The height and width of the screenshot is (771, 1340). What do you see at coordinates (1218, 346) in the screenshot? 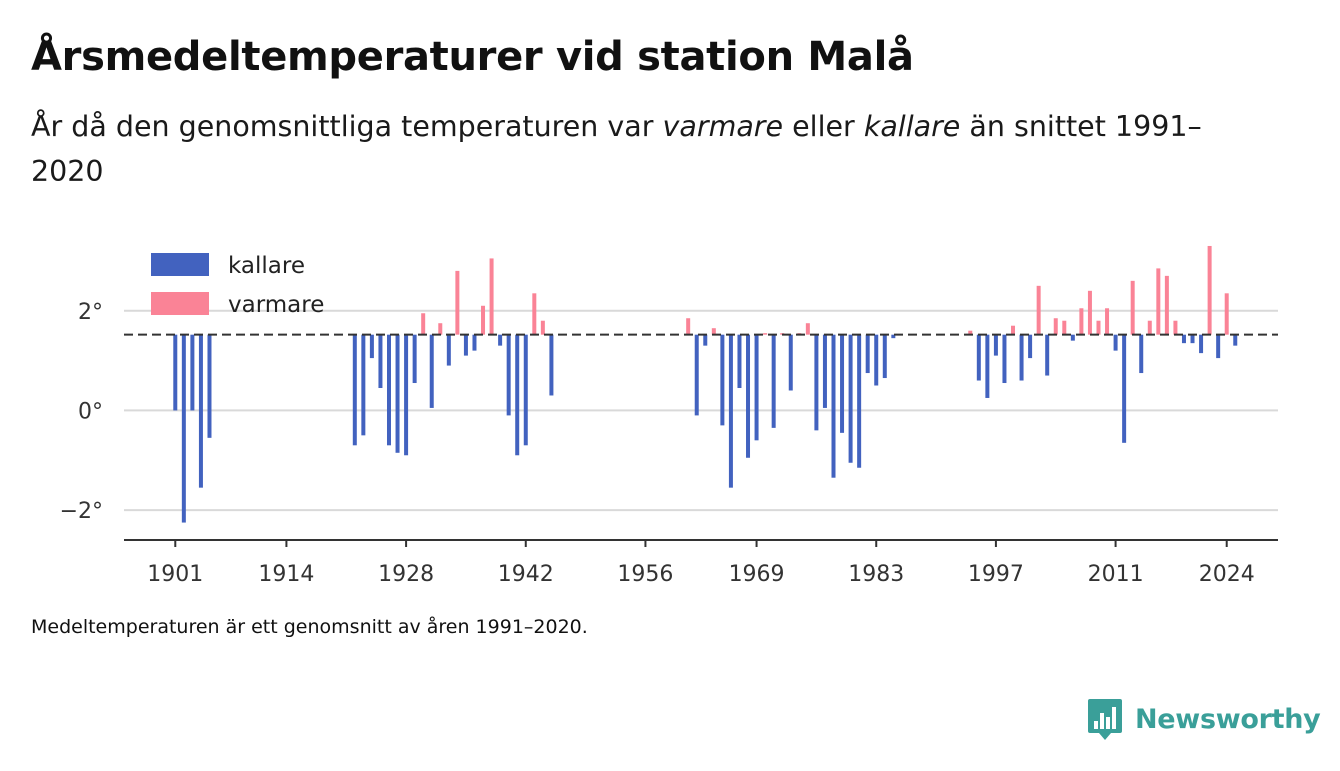
I see `bar-2023` at bounding box center [1218, 346].